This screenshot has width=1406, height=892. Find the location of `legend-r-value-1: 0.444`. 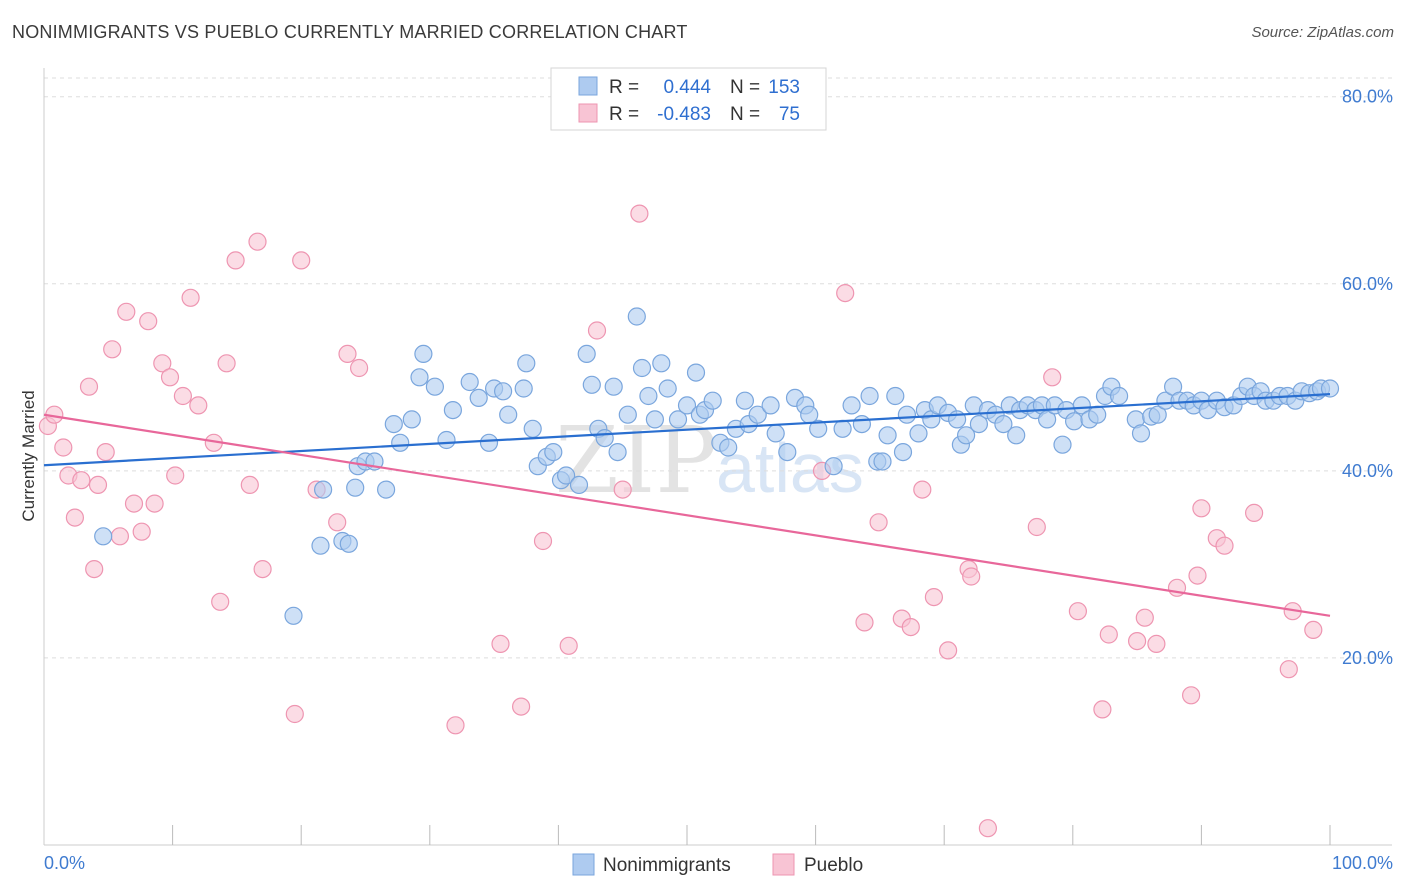

legend-r-value-1: 0.444 is located at coordinates (687, 87).